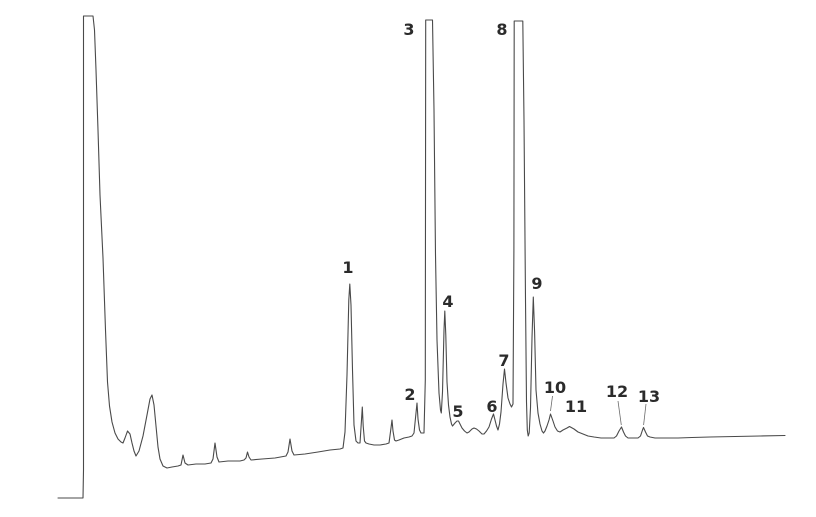 This screenshot has height=517, width=816. What do you see at coordinates (649, 396) in the screenshot?
I see `peak-label-13: 13` at bounding box center [649, 396].